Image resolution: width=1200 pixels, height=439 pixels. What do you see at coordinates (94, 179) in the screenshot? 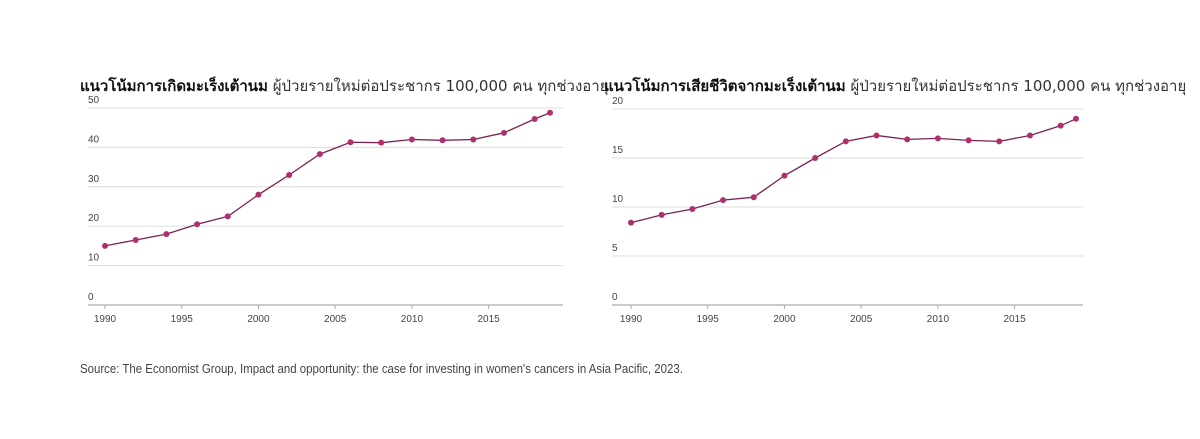
I see `chart-1-ytick-label: 30` at bounding box center [94, 179].